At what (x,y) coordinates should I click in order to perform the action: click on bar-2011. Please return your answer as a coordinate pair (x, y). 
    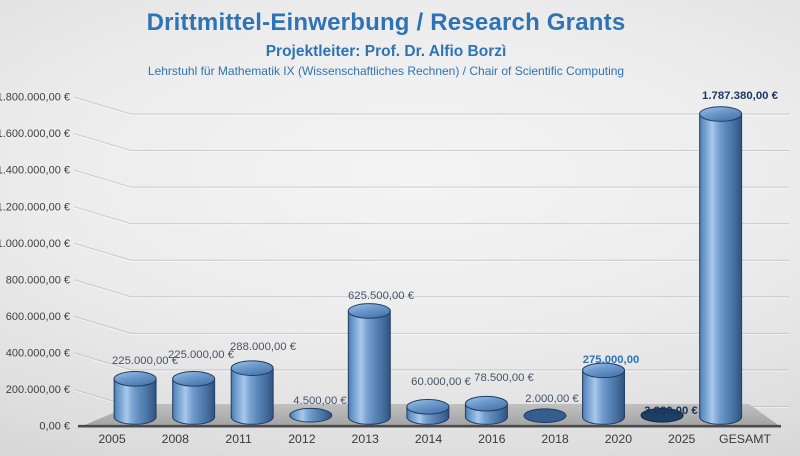
    Looking at the image, I should click on (252, 392).